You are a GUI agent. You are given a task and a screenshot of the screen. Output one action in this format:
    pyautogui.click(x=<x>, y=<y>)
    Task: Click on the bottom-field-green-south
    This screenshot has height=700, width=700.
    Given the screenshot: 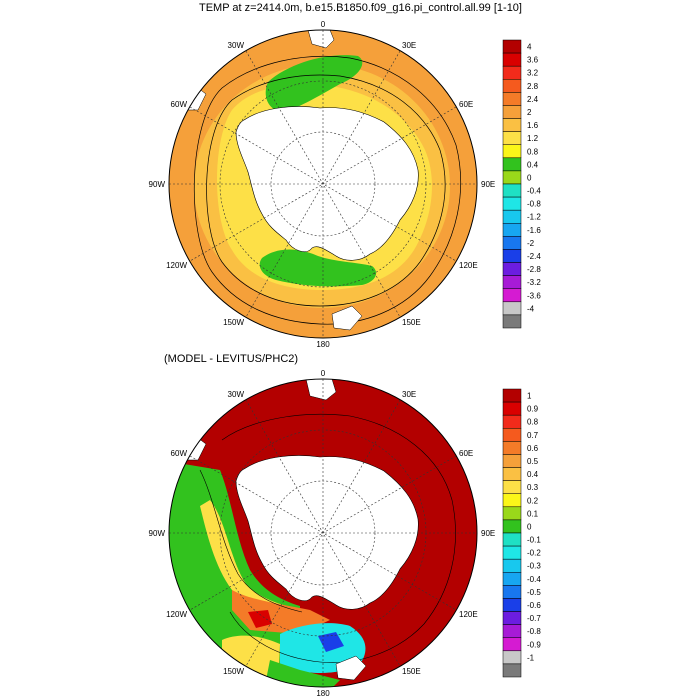 What is the action you would take?
    pyautogui.click(x=301, y=673)
    